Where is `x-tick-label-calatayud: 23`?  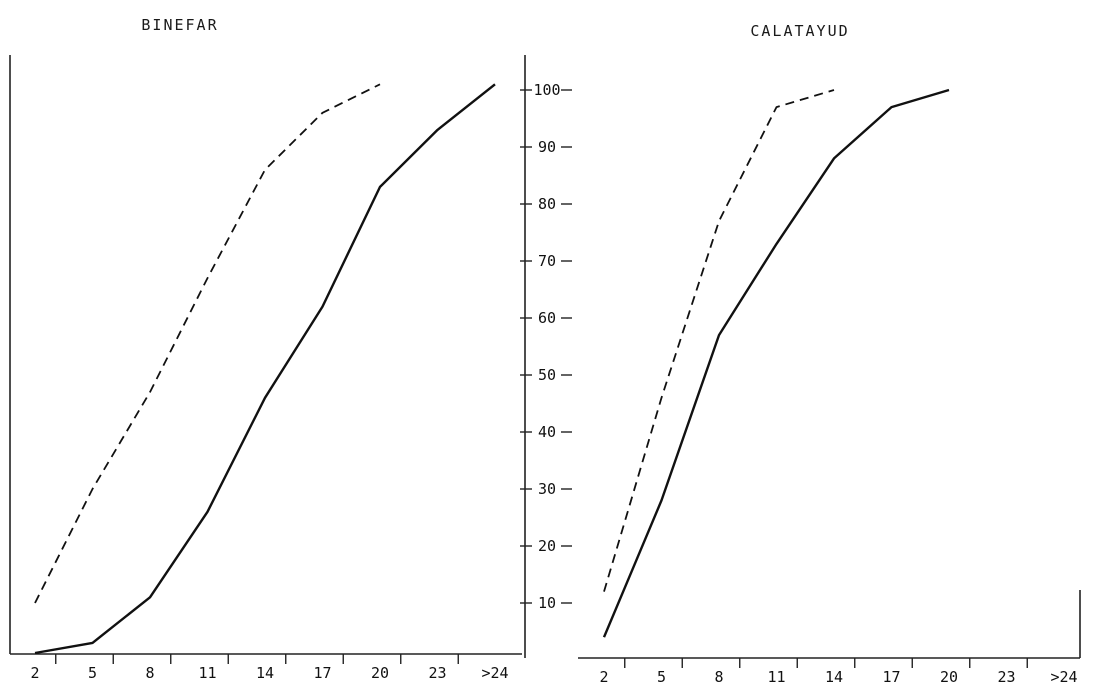
x-tick-label-calatayud: 23 is located at coordinates (1006, 676).